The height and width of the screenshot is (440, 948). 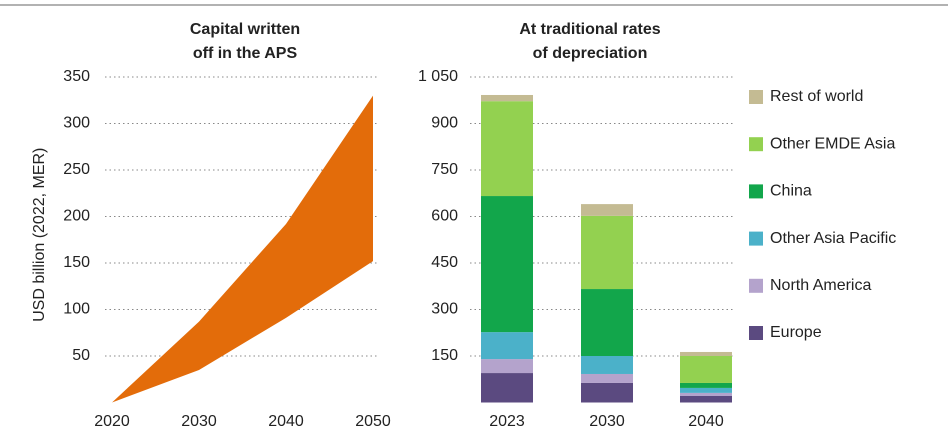 What do you see at coordinates (444, 123) in the screenshot?
I see `y-tick-label: 900` at bounding box center [444, 123].